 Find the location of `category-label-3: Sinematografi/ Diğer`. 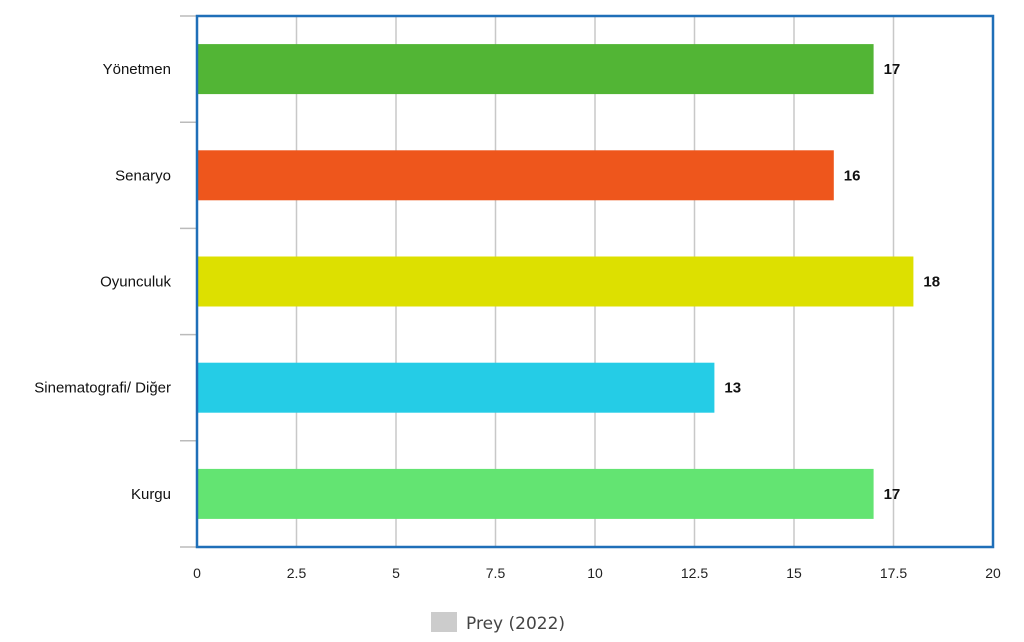

category-label-3: Sinematografi/ Diğer is located at coordinates (102, 388).